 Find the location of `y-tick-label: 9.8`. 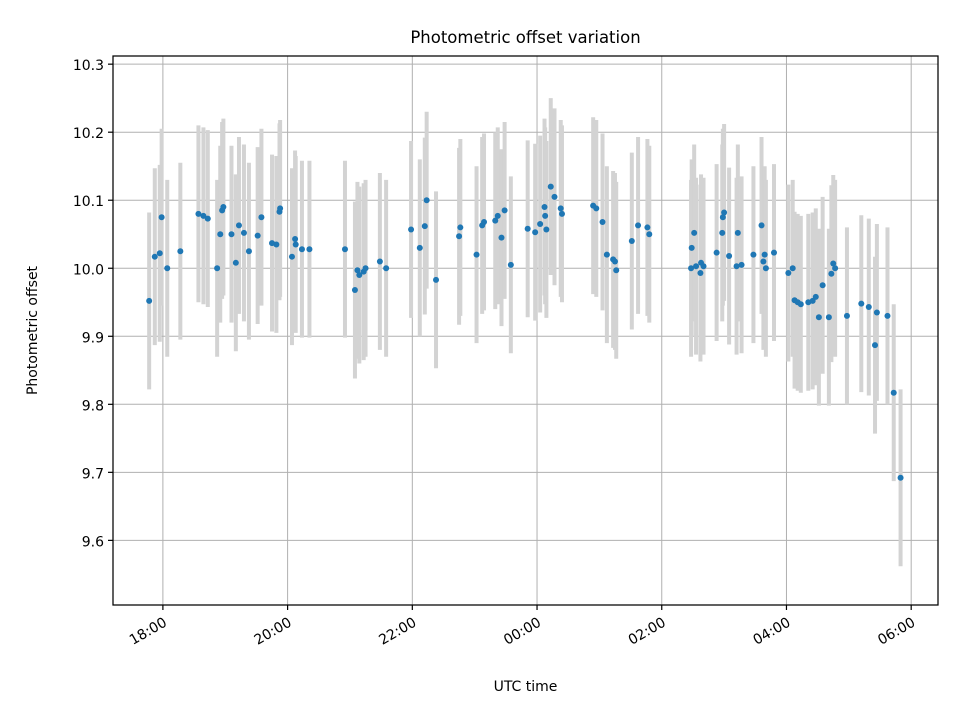

y-tick-label: 9.8 is located at coordinates (93, 406).